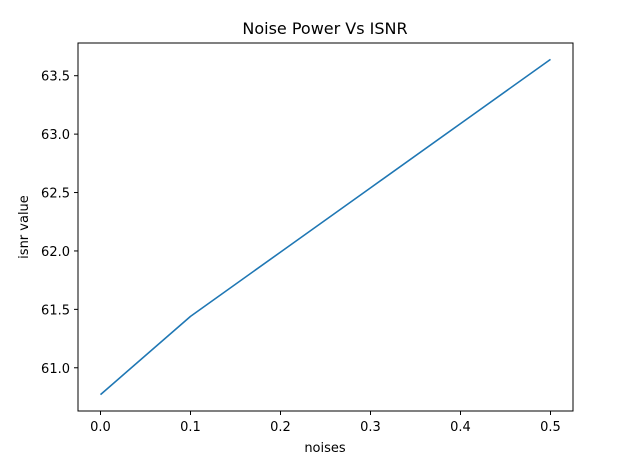 The height and width of the screenshot is (460, 627). Describe the element at coordinates (325, 448) in the screenshot. I see `x-axis-label: noises` at that location.